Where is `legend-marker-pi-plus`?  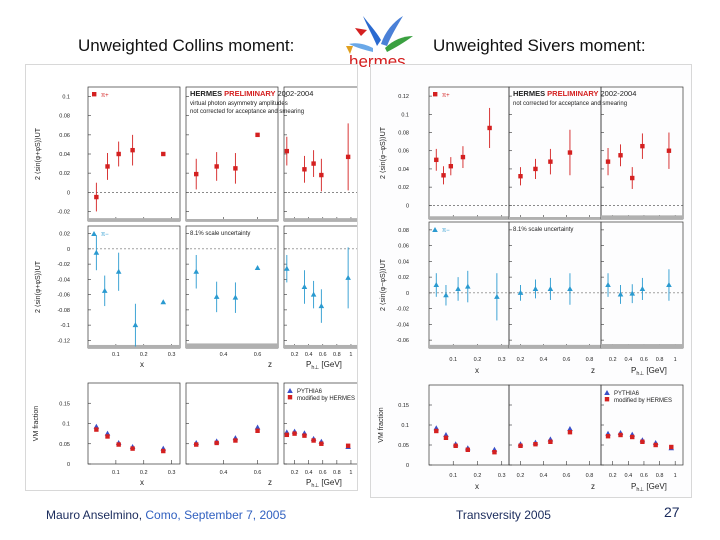
legend-marker-pi-plus is located at coordinates (94, 94).